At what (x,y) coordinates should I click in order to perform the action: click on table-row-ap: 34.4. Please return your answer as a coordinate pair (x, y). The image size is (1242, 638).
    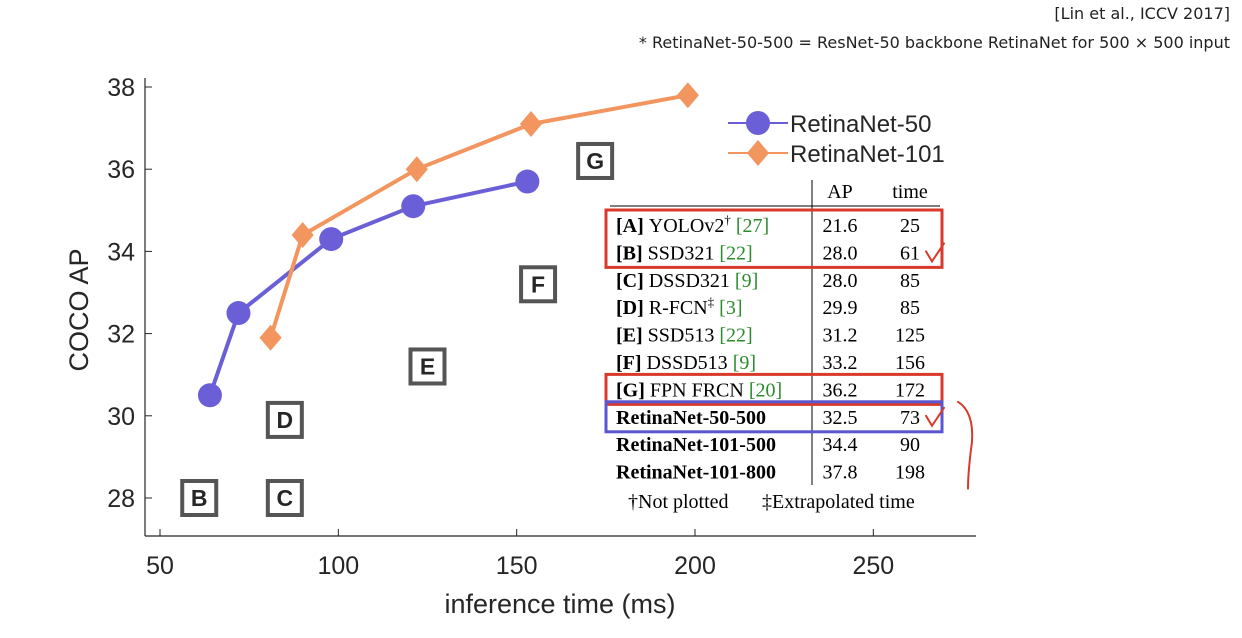
    Looking at the image, I should click on (840, 445).